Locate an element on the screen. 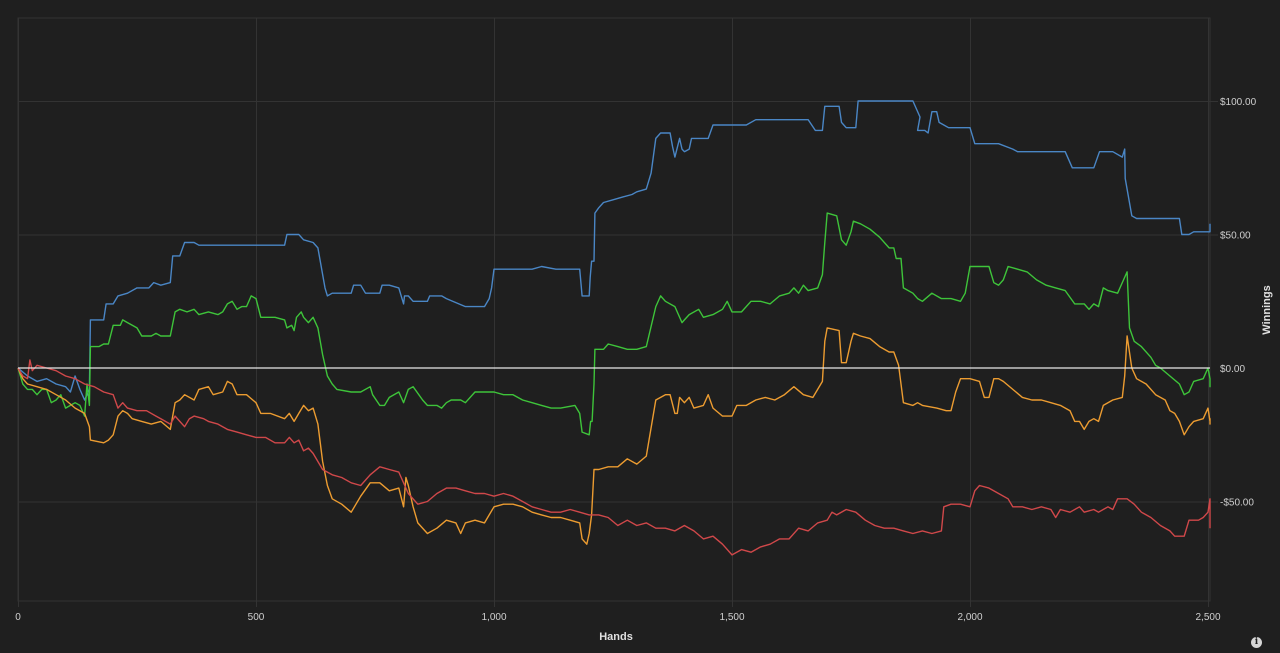  y-tick-label: $0.00 is located at coordinates (1232, 369).